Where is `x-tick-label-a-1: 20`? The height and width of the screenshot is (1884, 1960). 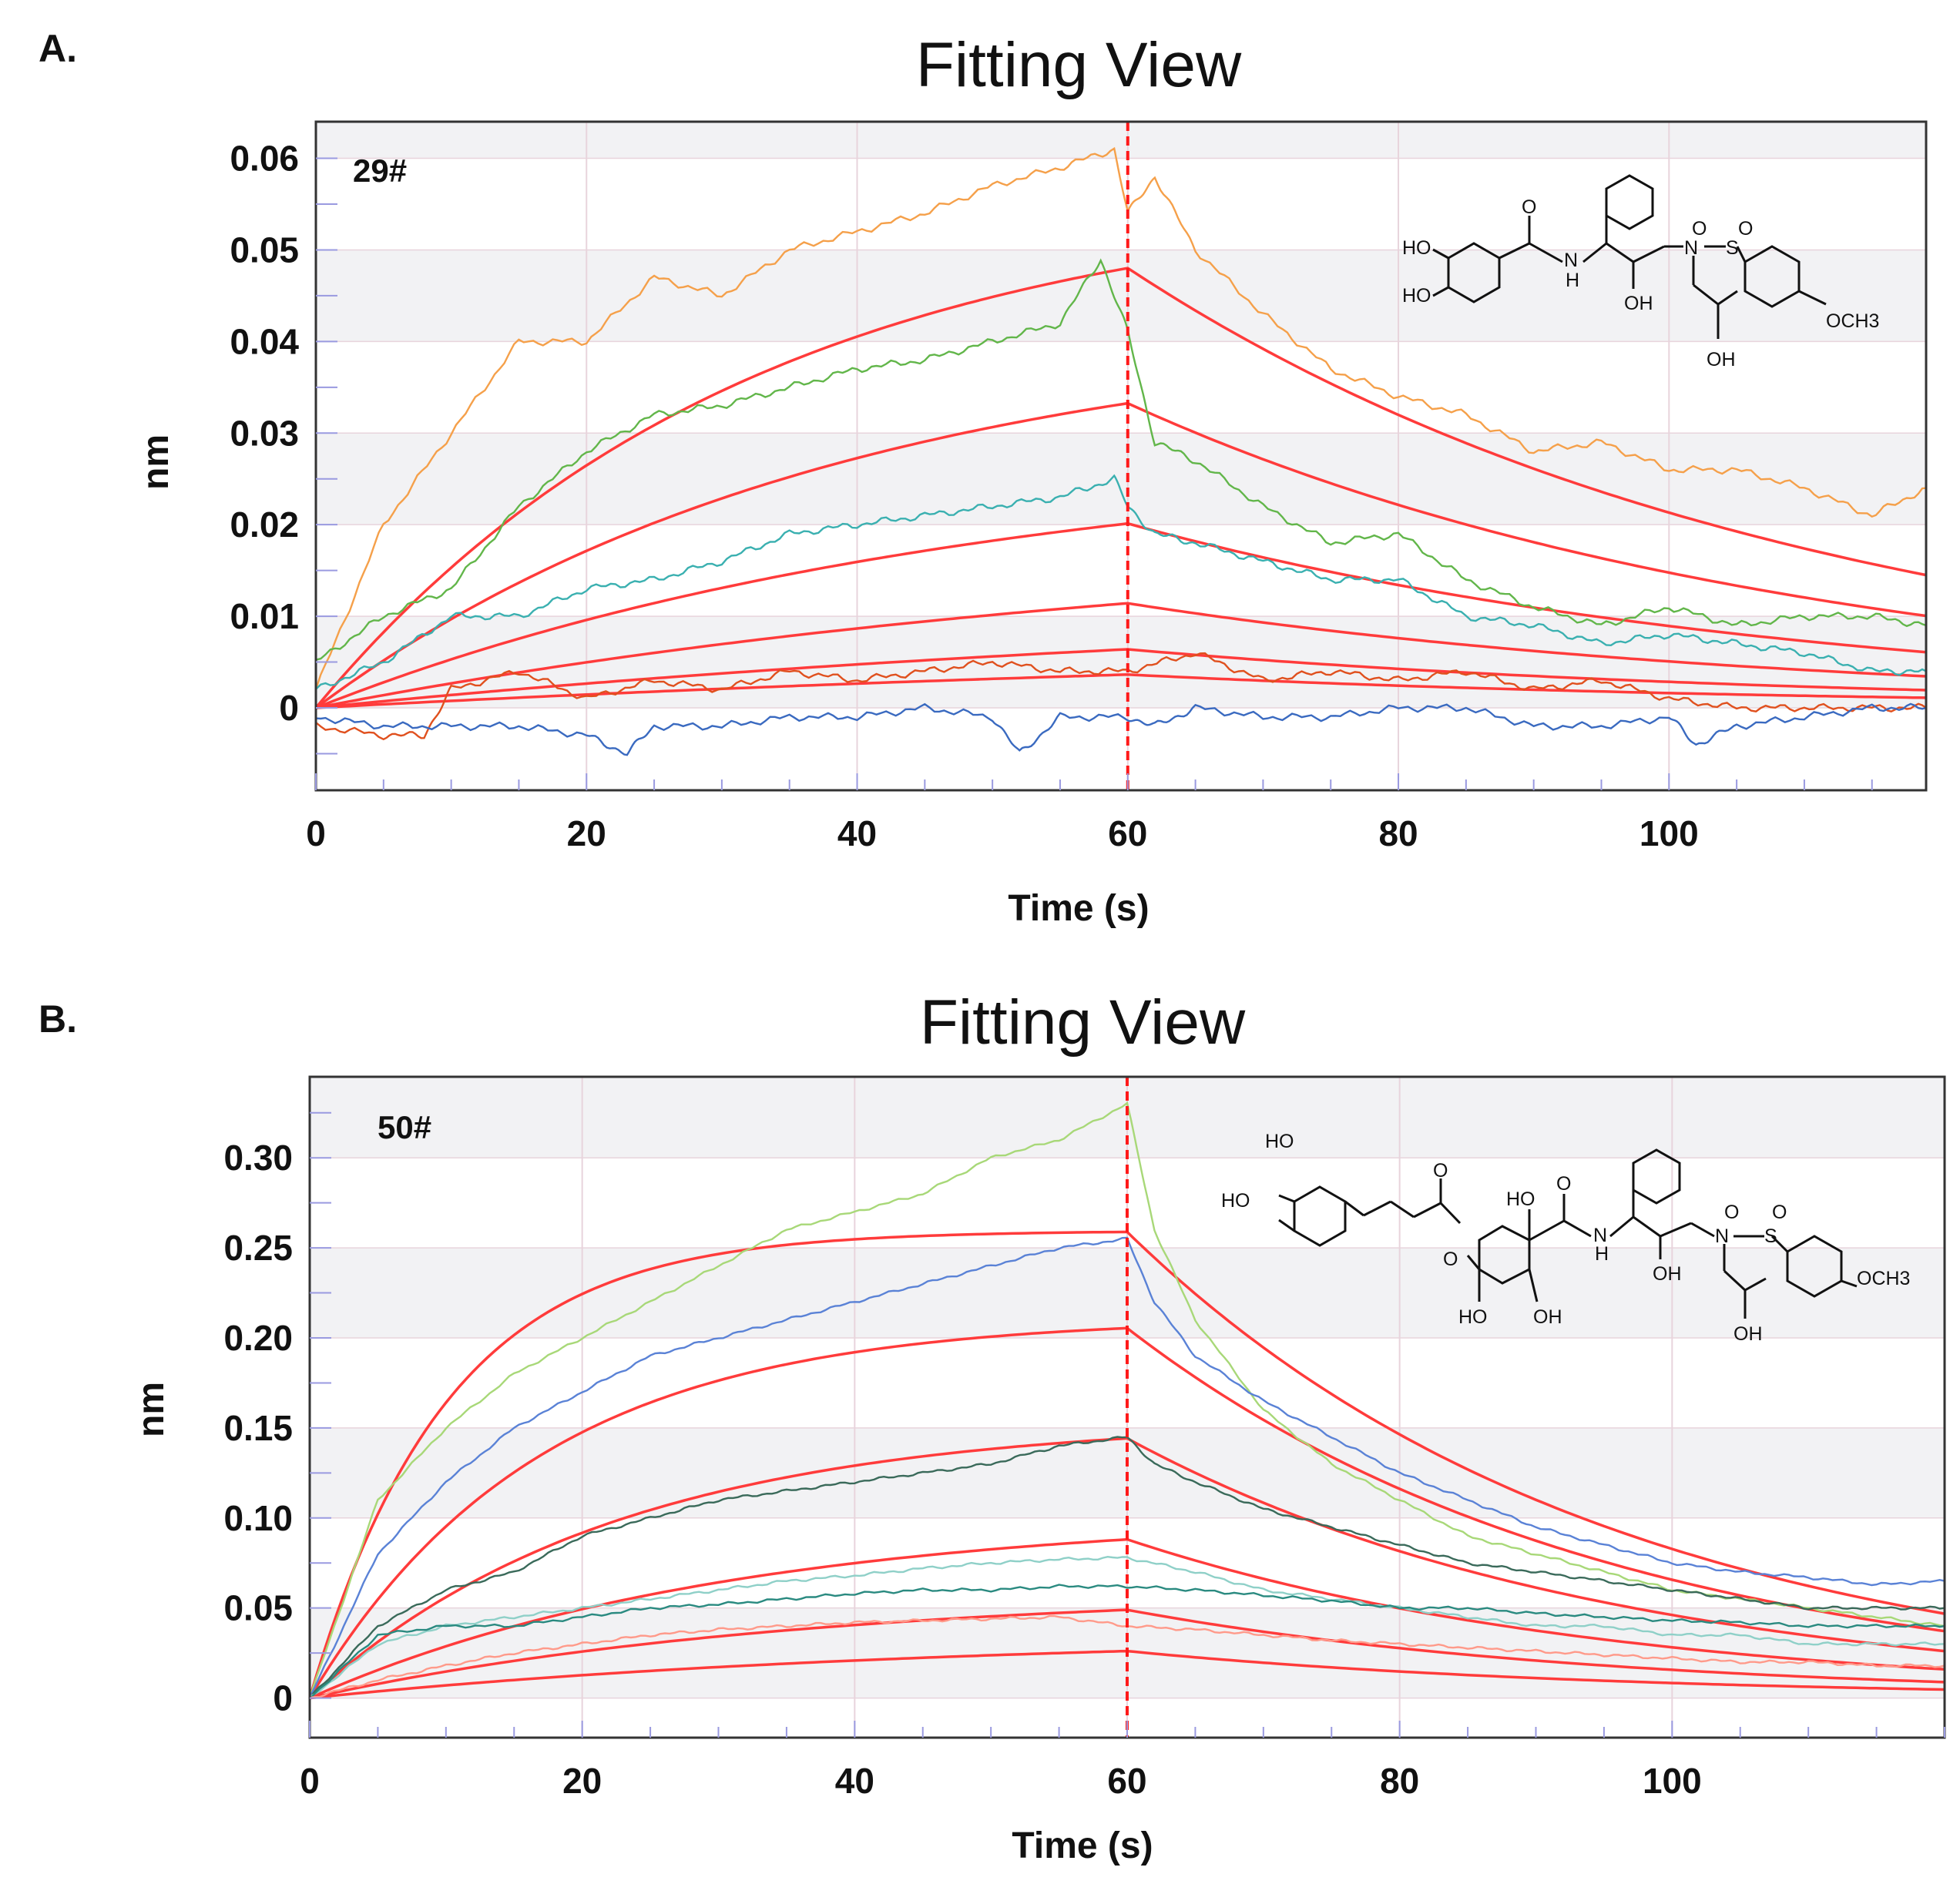
x-tick-label-a-1: 20 is located at coordinates (586, 833).